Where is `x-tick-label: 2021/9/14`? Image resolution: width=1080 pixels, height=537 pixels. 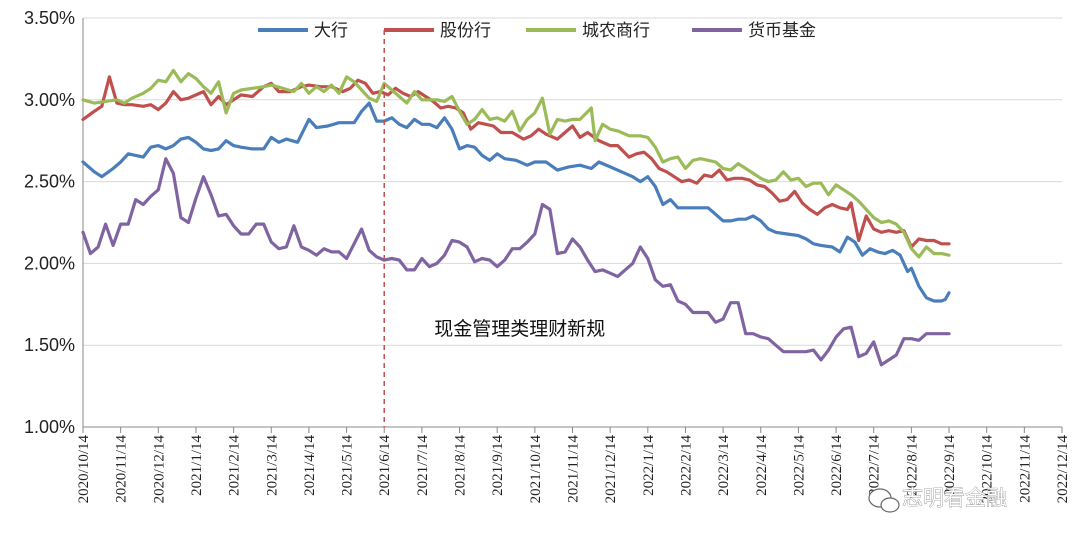 x-tick-label: 2021/9/14 is located at coordinates (498, 465).